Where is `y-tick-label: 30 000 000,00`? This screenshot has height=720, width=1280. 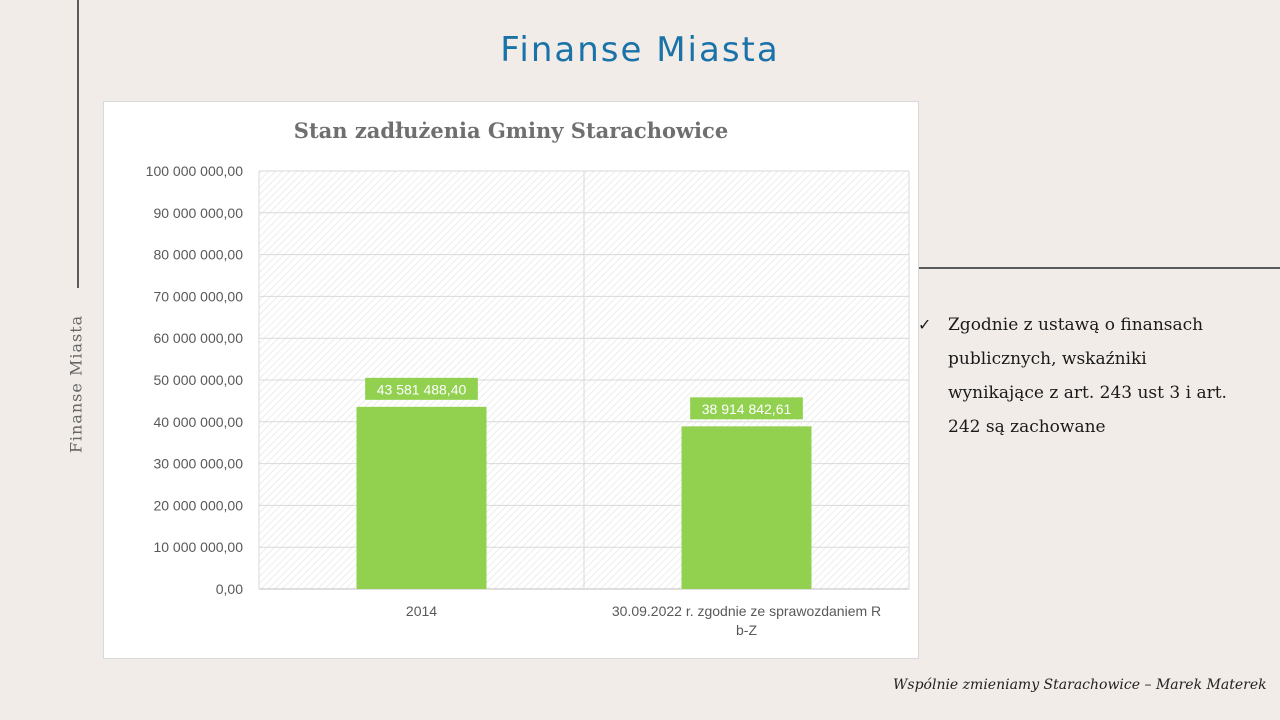
y-tick-label: 30 000 000,00 is located at coordinates (198, 464).